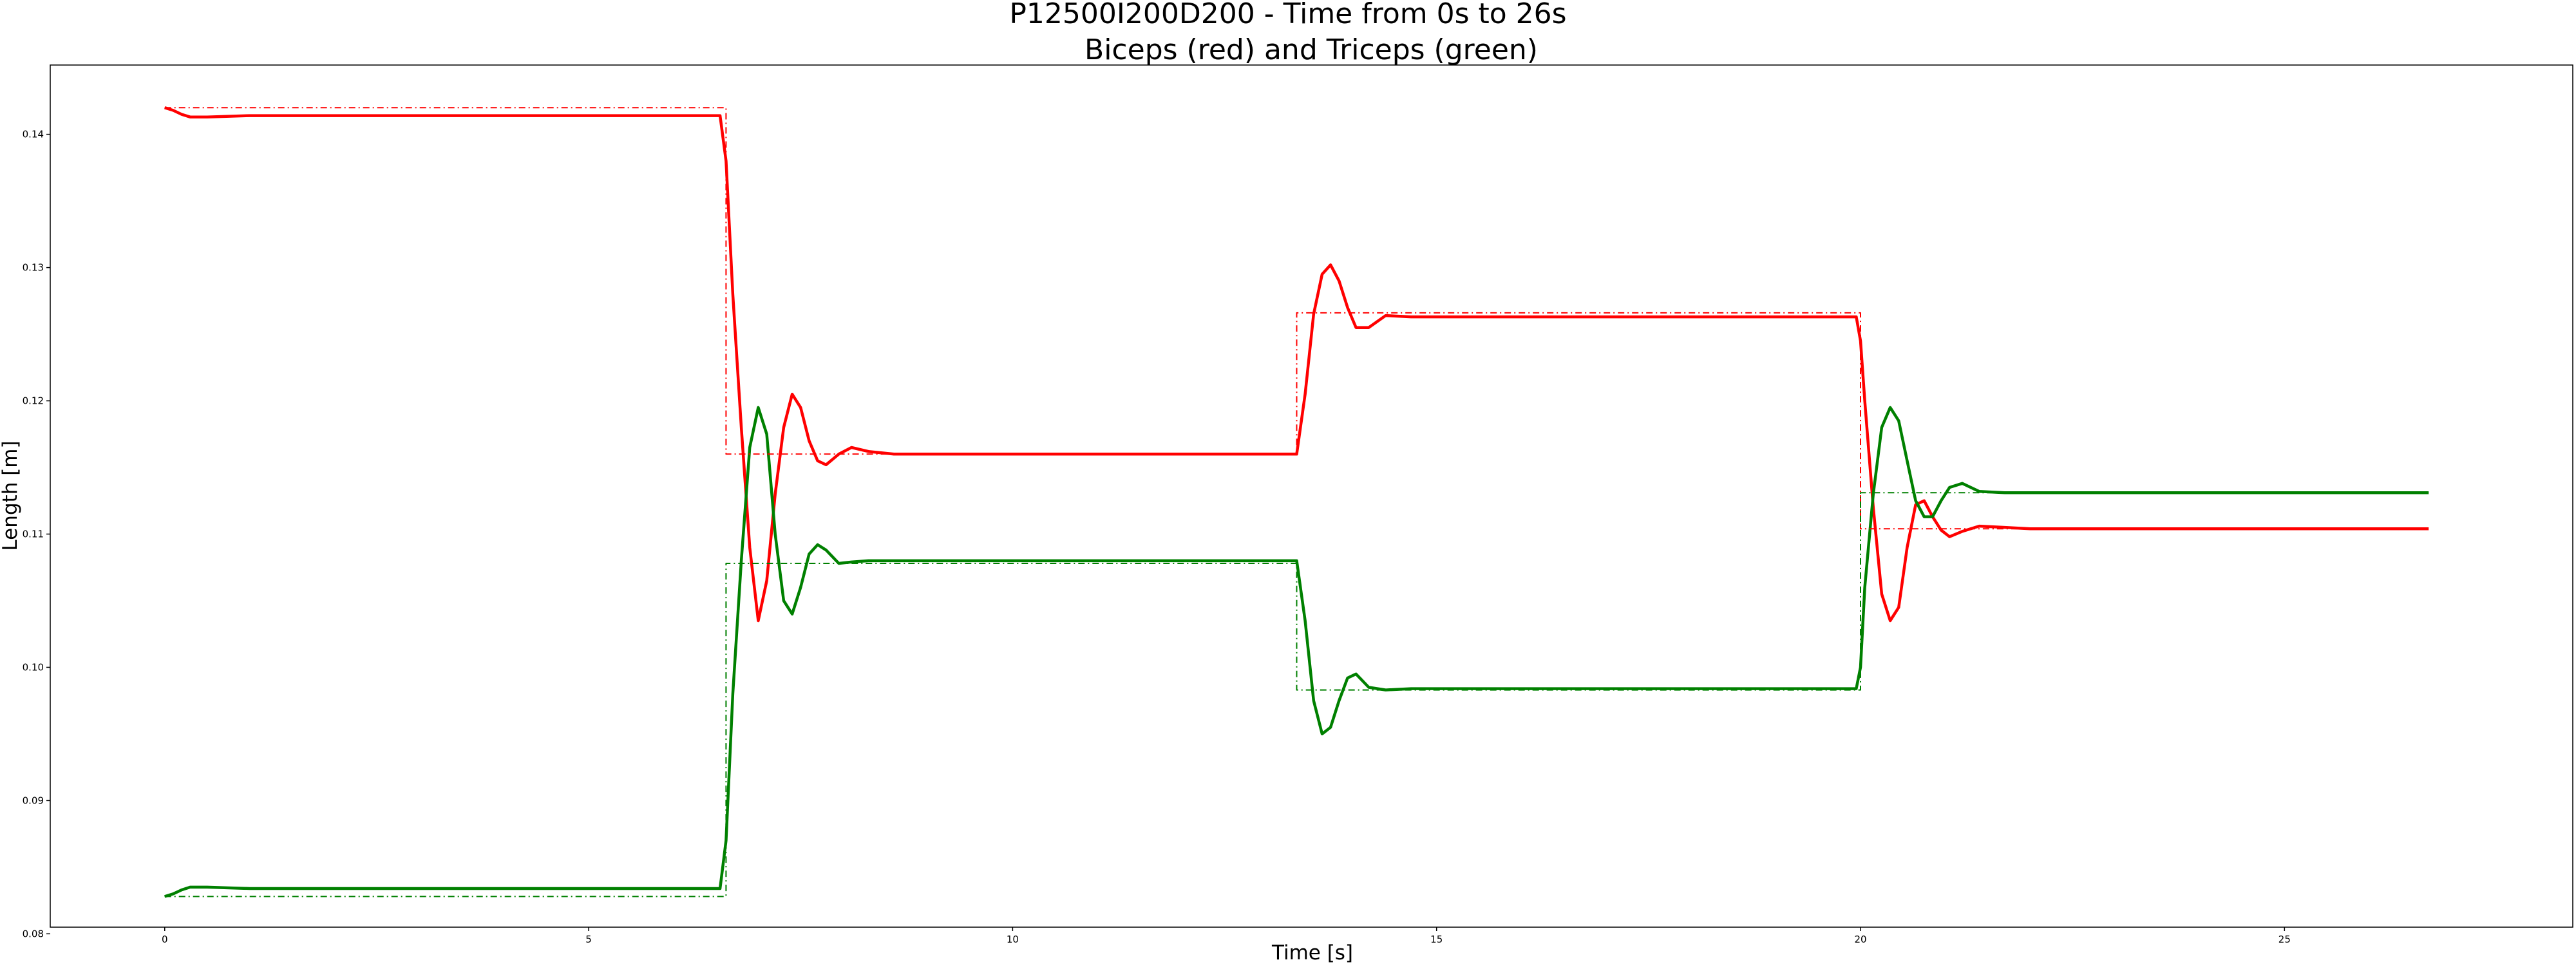  I want to click on x-tick-label: 5, so click(588, 939).